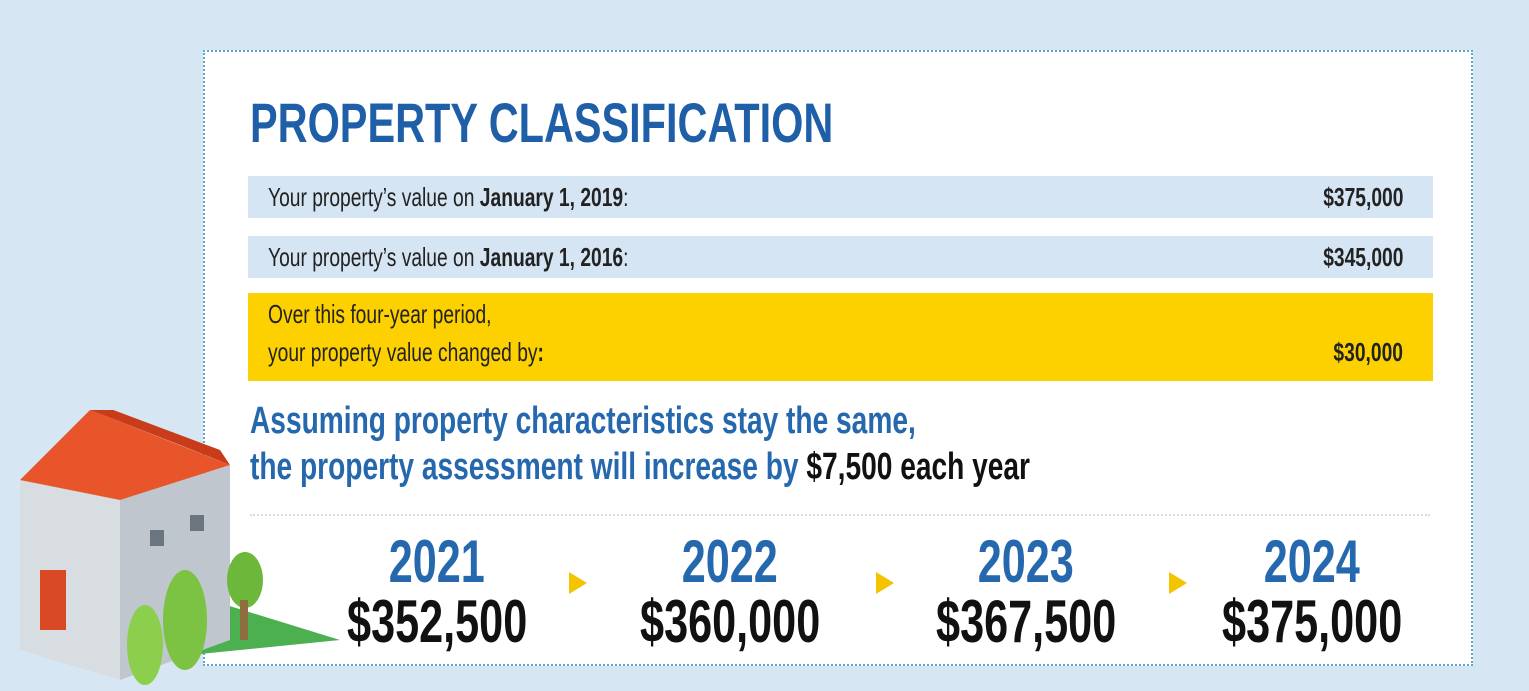 The height and width of the screenshot is (691, 1529). What do you see at coordinates (70, 580) in the screenshot?
I see `house-front` at bounding box center [70, 580].